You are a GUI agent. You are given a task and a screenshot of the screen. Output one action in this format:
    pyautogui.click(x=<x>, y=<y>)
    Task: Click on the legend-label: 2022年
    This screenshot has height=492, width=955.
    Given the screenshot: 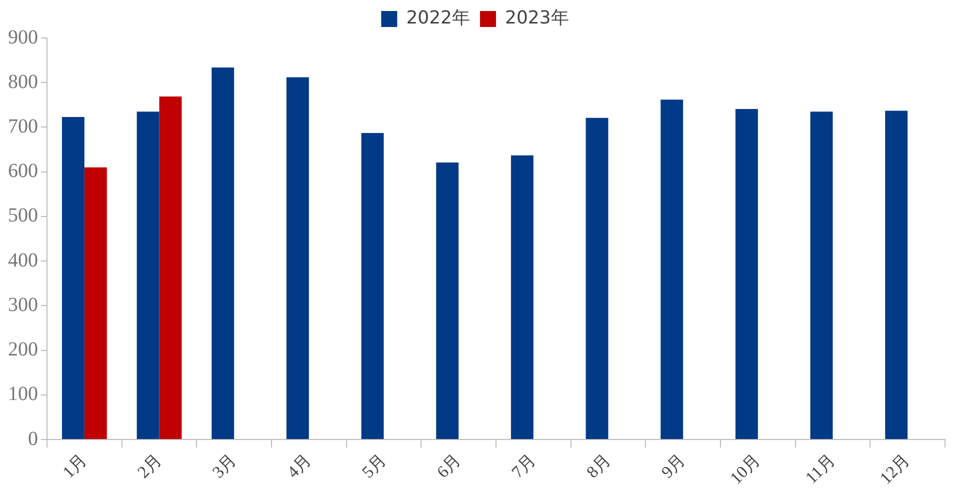 What is the action you would take?
    pyautogui.click(x=438, y=18)
    